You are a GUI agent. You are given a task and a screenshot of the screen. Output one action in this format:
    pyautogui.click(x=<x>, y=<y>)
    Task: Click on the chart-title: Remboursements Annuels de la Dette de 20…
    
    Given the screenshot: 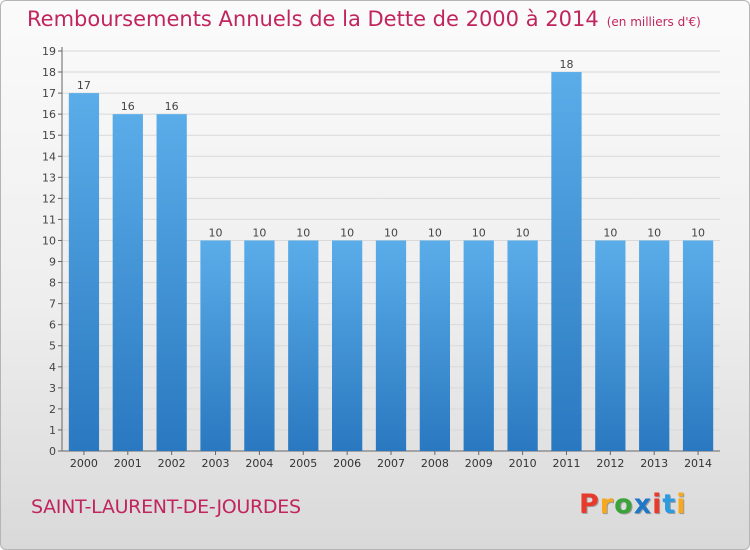 What is the action you would take?
    pyautogui.click(x=364, y=19)
    